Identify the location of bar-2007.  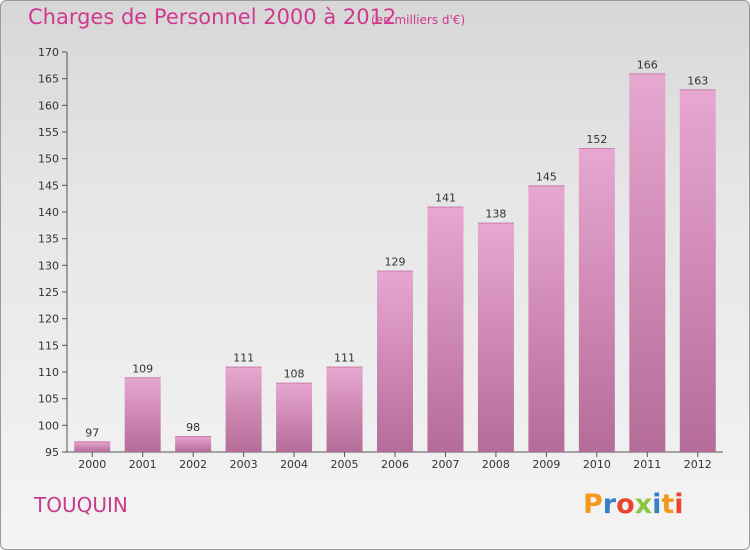
(445, 329).